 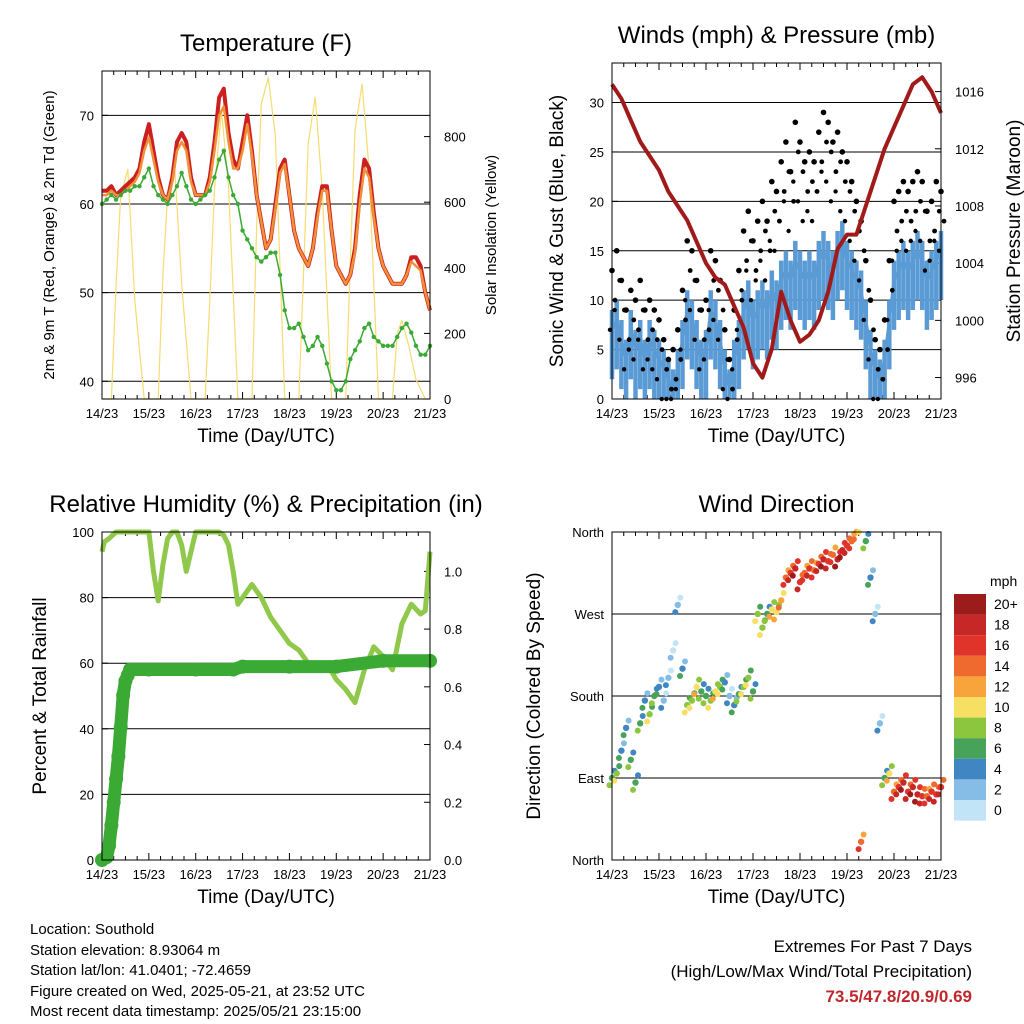 I want to click on x-tick-label: 16/23, so click(x=706, y=413).